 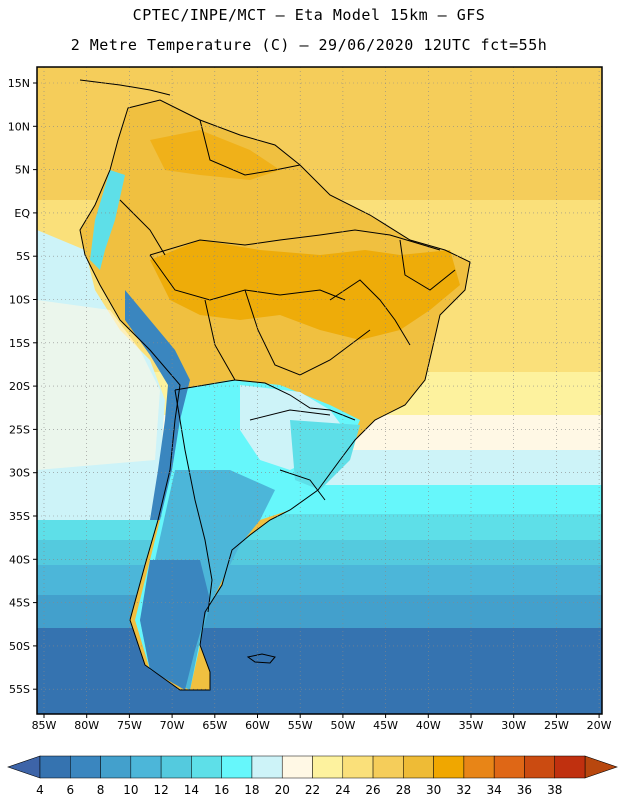 What do you see at coordinates (372, 790) in the screenshot?
I see `colorbar-label: 26` at bounding box center [372, 790].